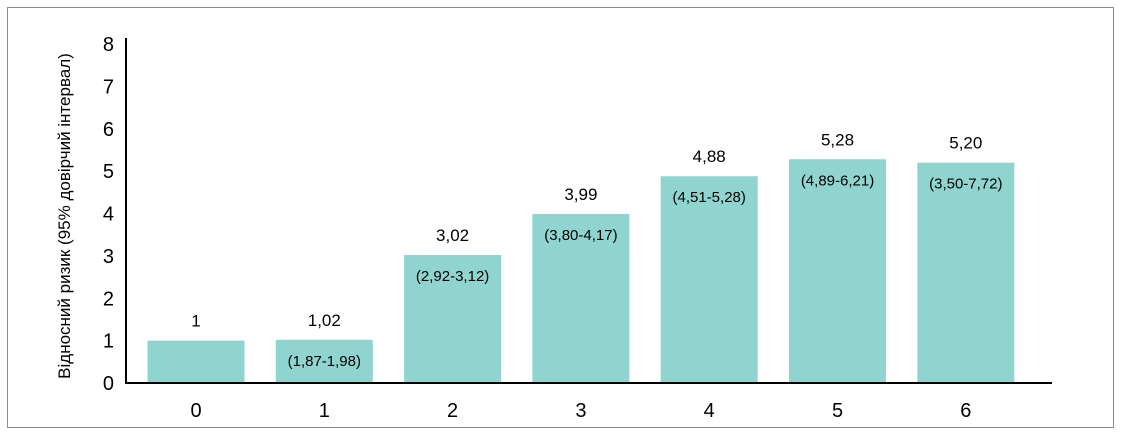  I want to click on bar-ci-label: (4,51-5,28), so click(709, 197).